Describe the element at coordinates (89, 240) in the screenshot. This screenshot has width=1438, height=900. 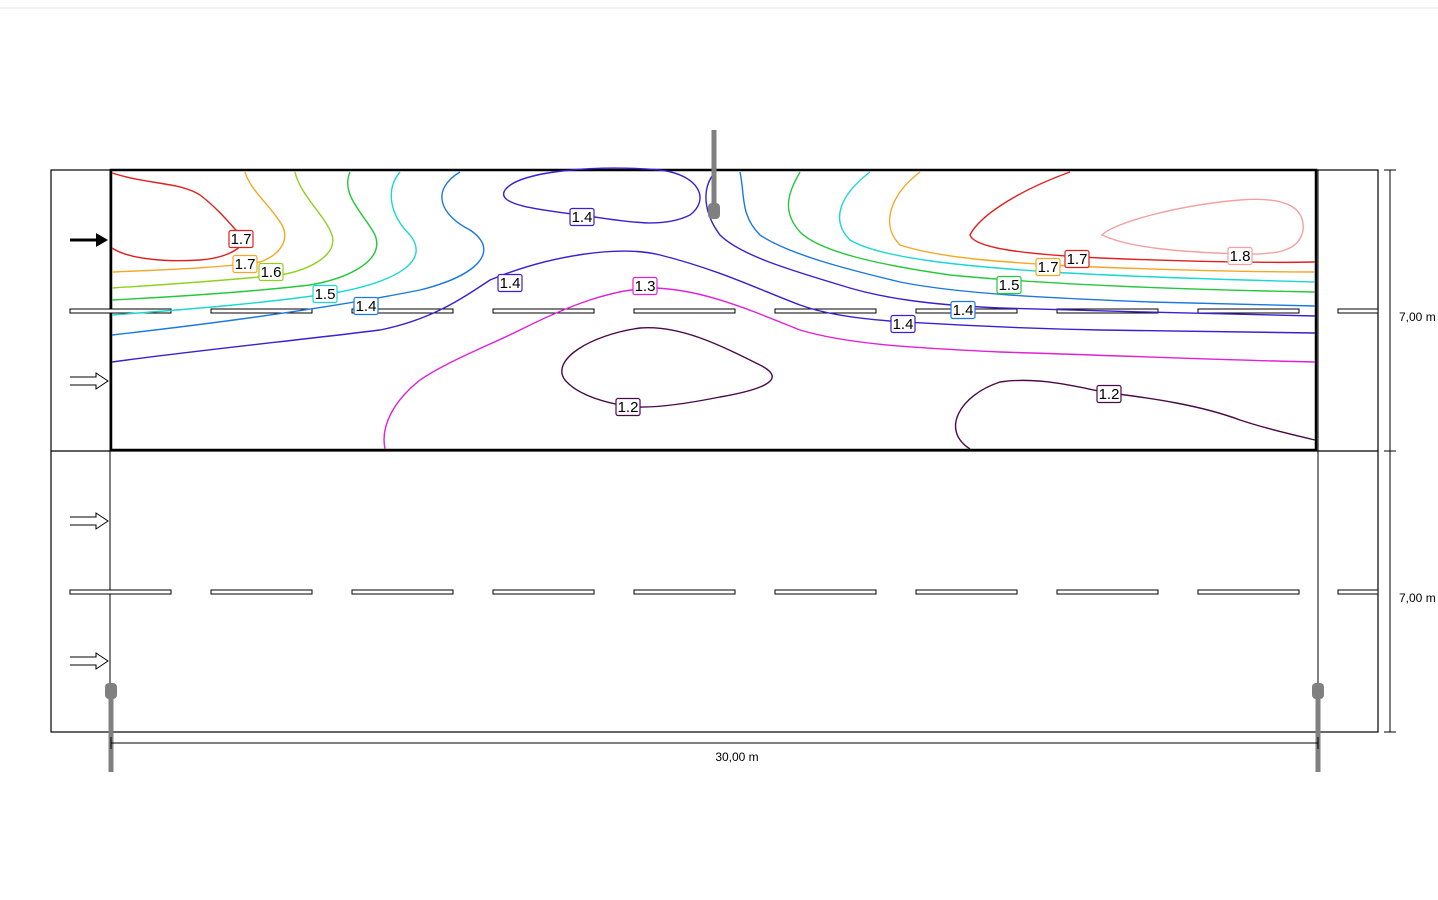
I see `direction-arrow-filled` at that location.